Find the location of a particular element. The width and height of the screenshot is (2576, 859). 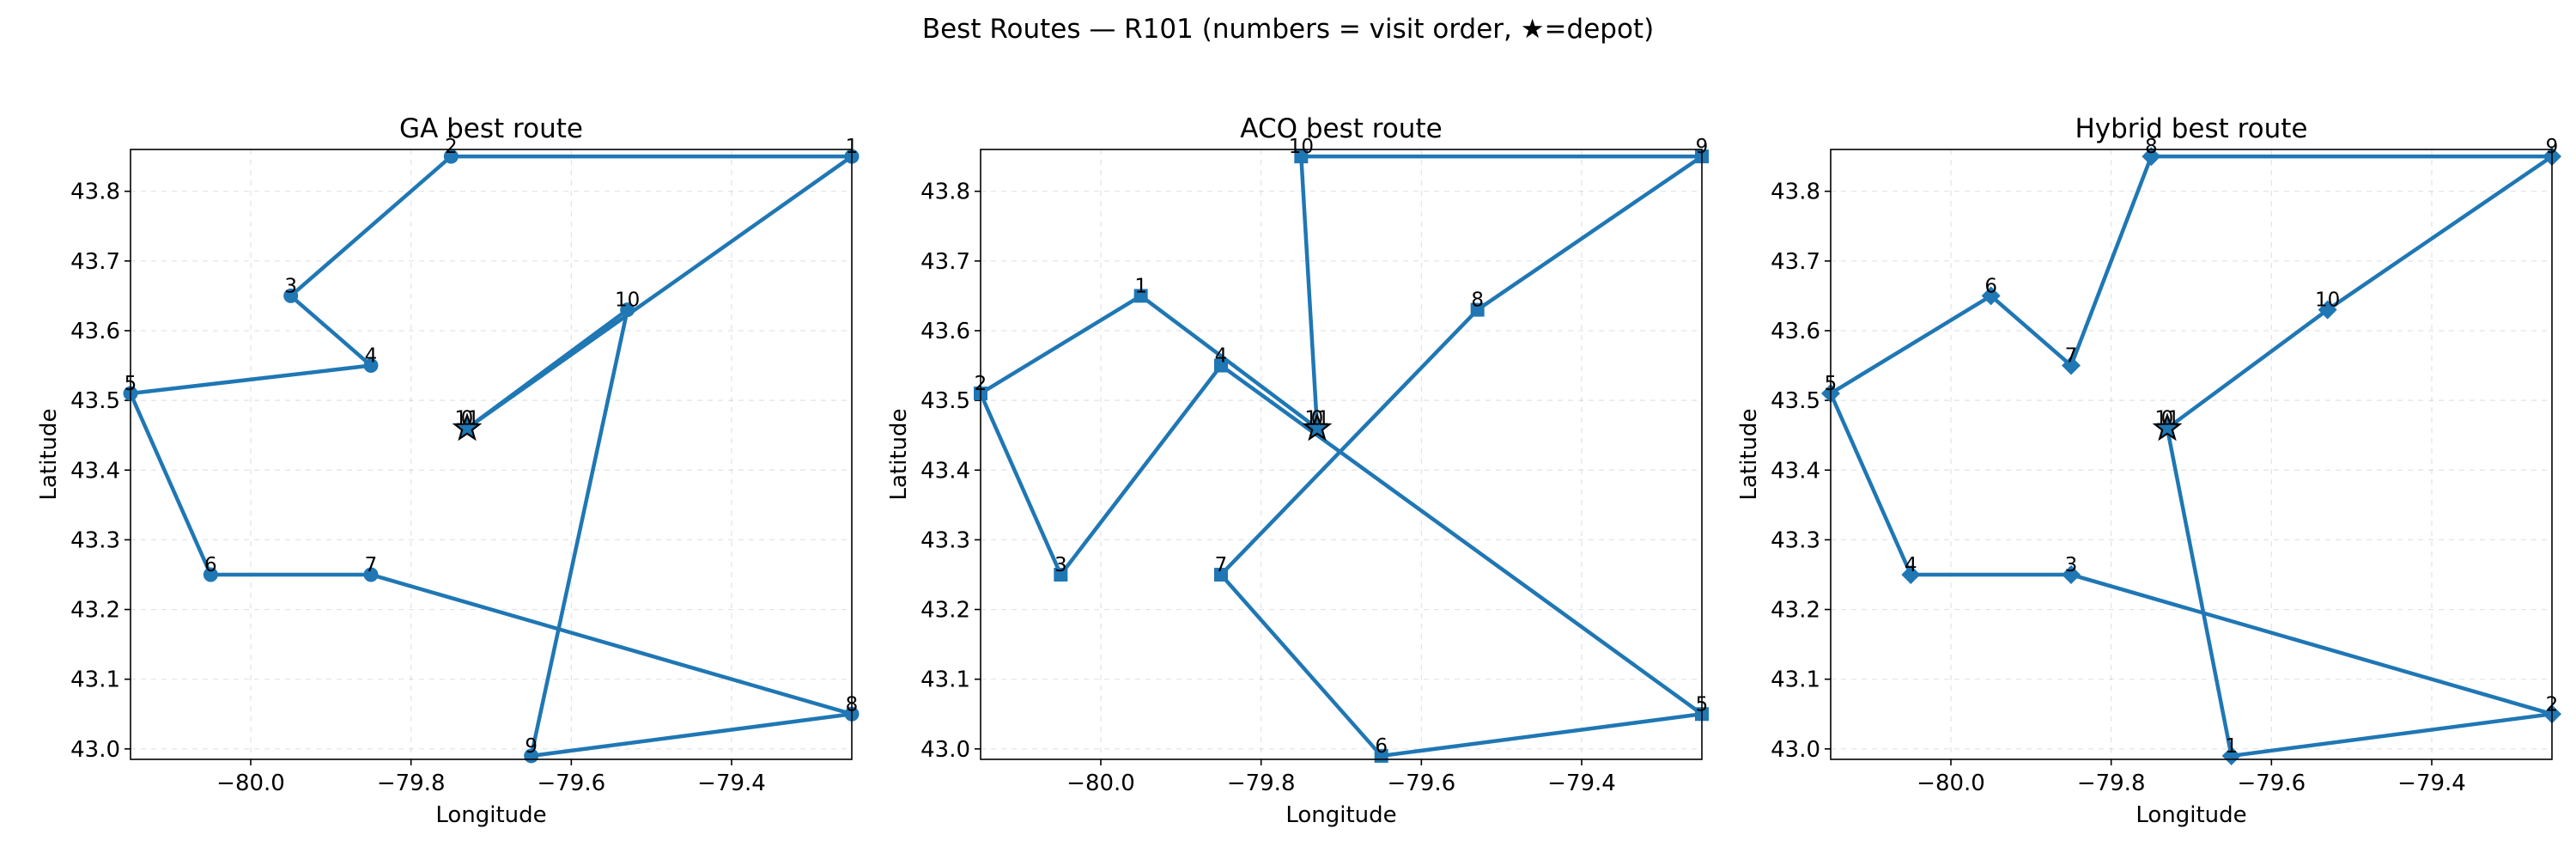

panel-title: GA best route is located at coordinates (491, 128).